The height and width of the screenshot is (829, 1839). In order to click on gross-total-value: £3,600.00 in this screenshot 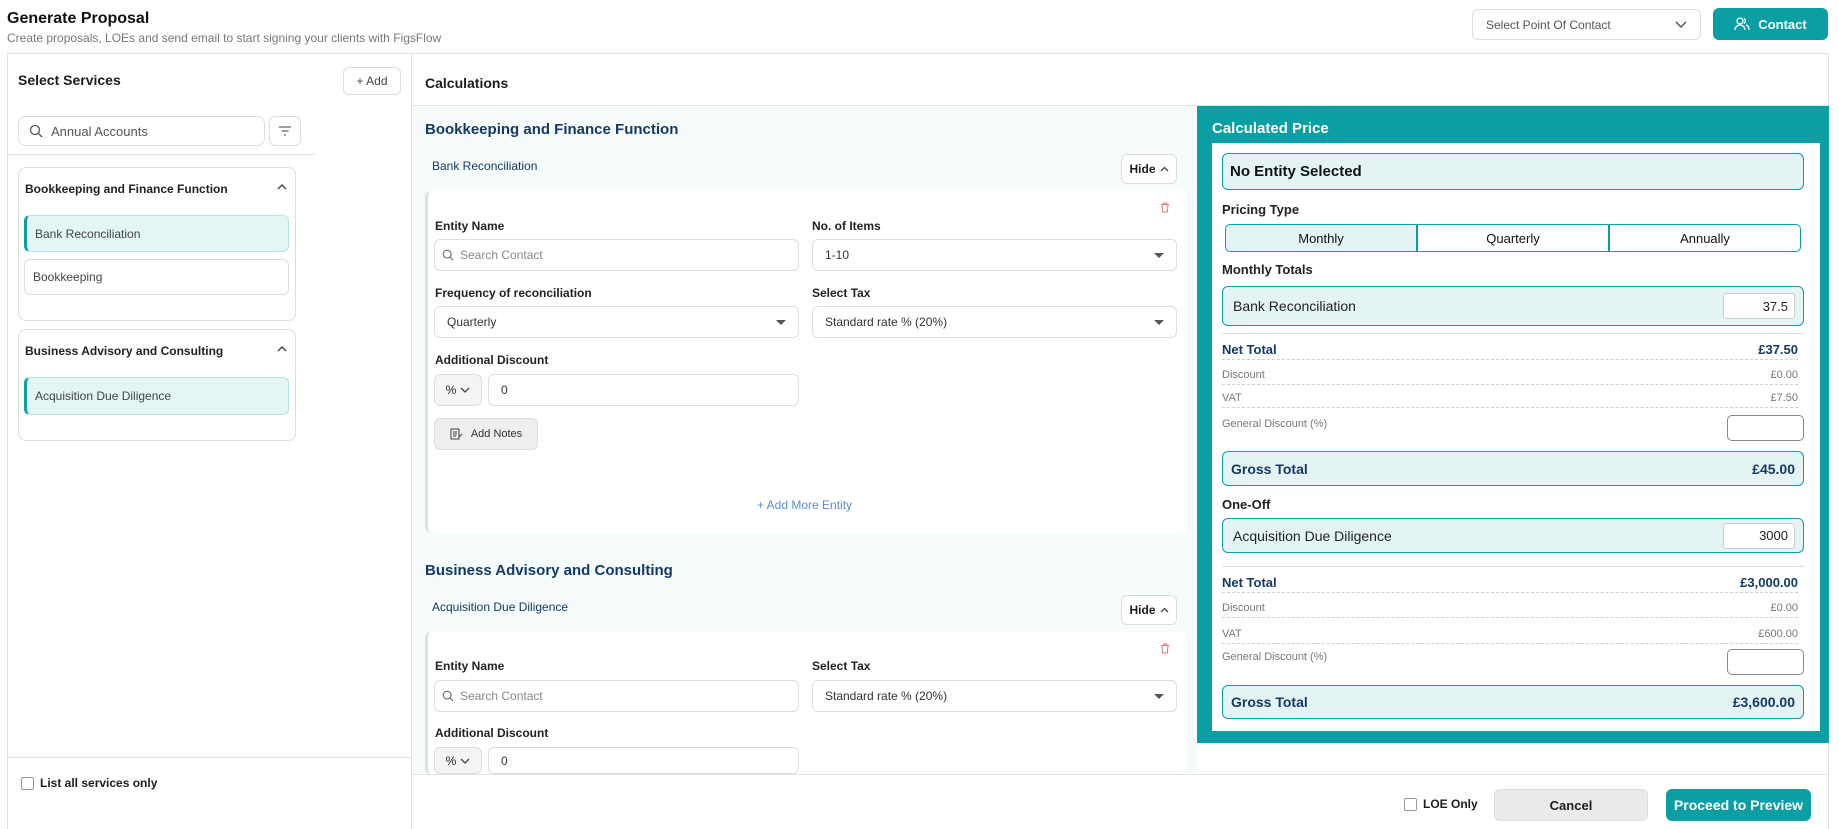, I will do `click(1763, 702)`.